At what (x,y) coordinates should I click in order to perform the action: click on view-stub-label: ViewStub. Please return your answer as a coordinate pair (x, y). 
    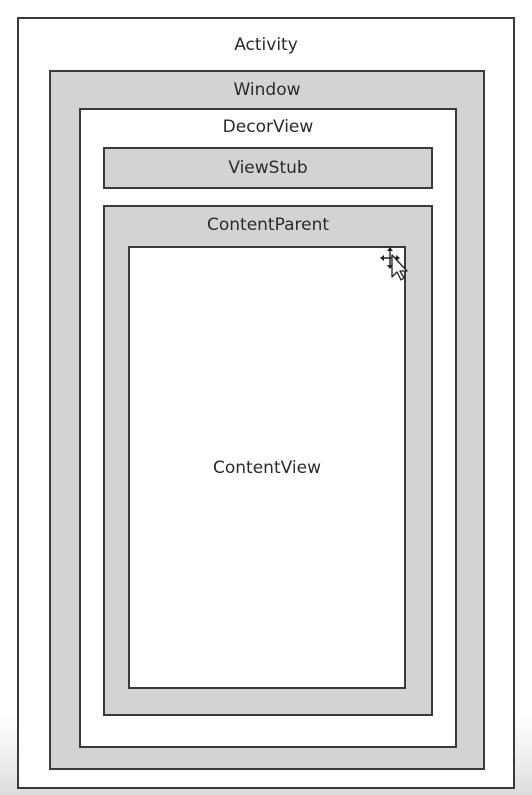
    Looking at the image, I should click on (268, 168).